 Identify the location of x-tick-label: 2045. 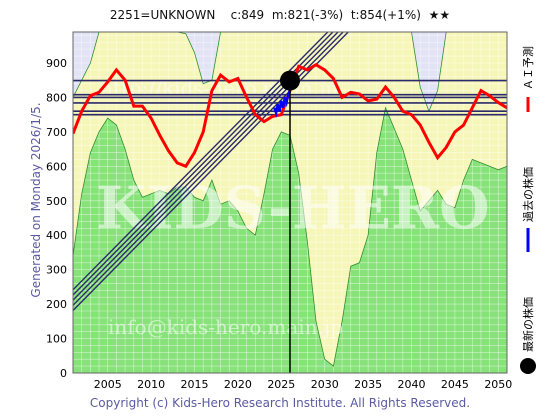
(455, 384).